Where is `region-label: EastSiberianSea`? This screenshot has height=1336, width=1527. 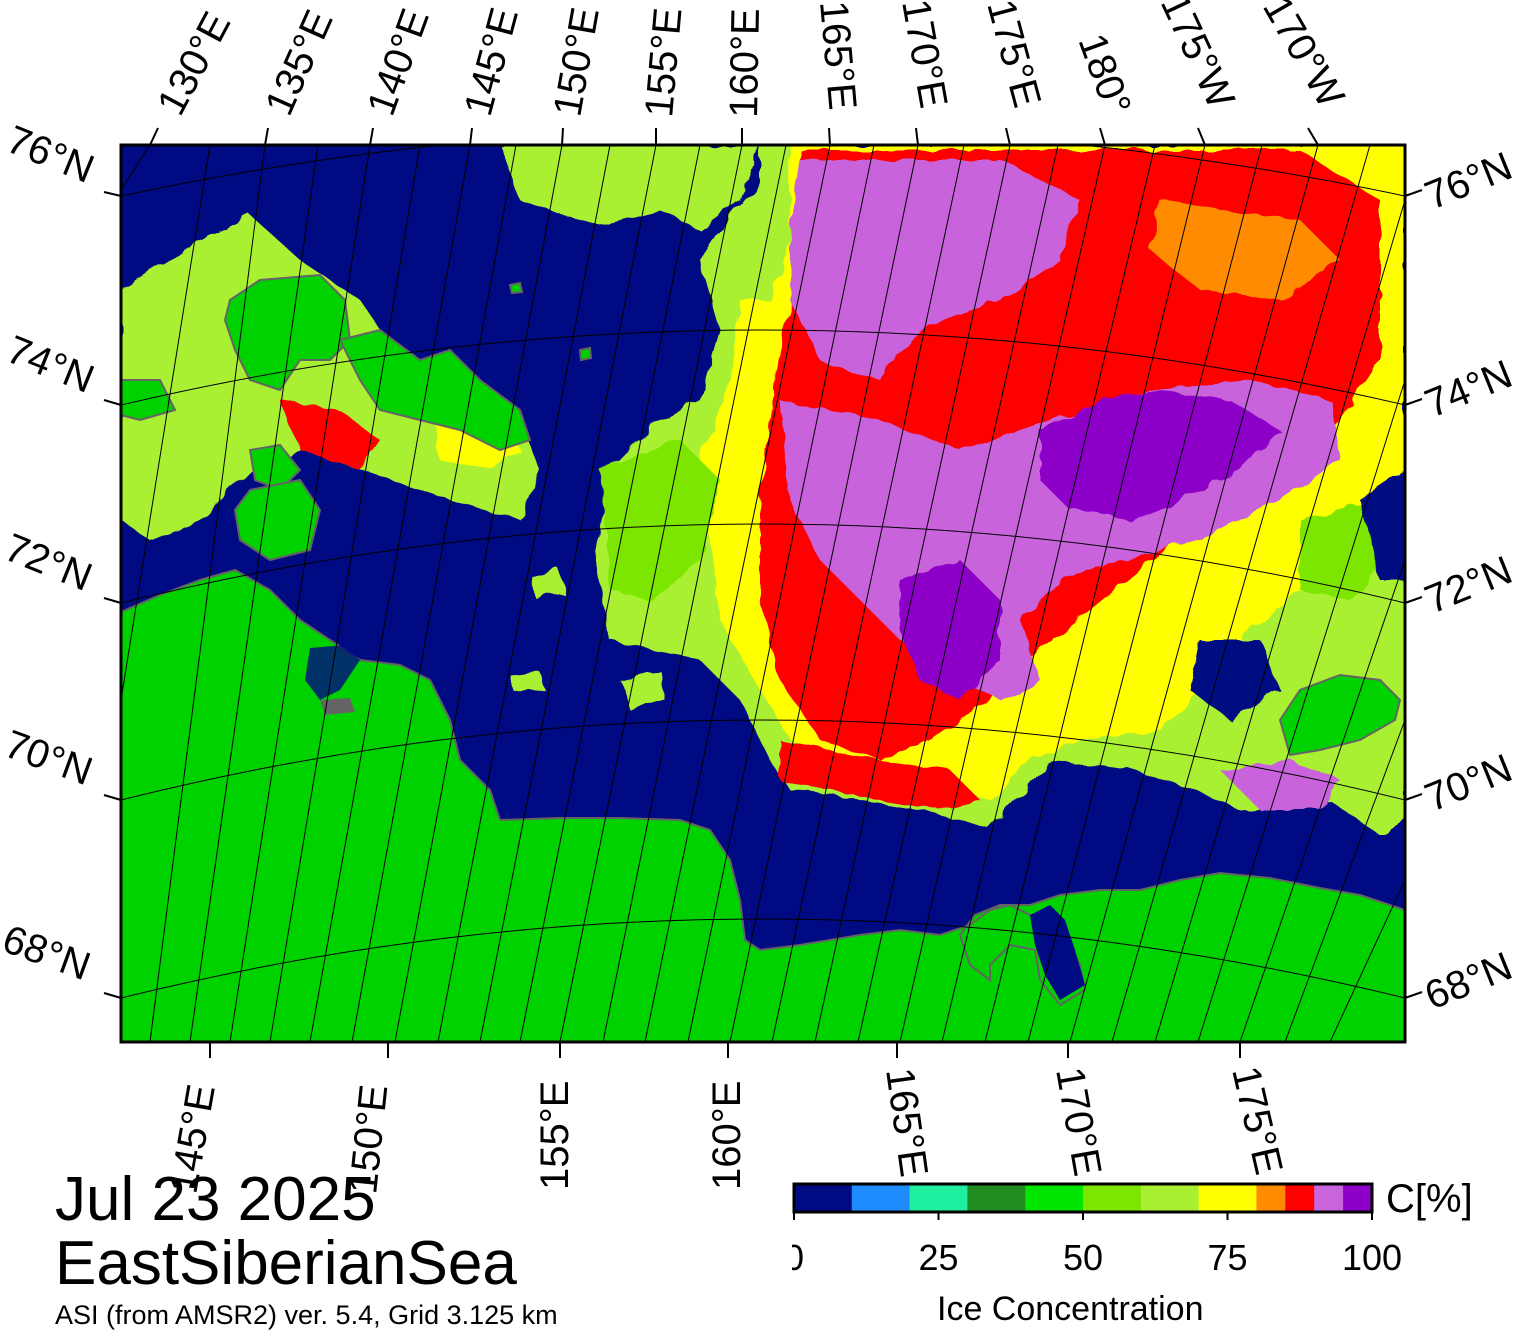 region-label: EastSiberianSea is located at coordinates (286, 1263).